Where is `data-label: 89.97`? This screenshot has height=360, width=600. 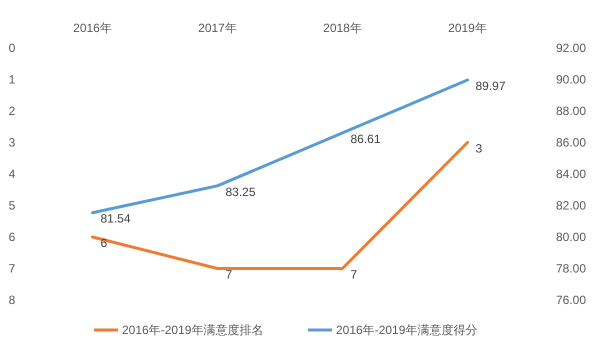
data-label: 89.97 is located at coordinates (491, 85).